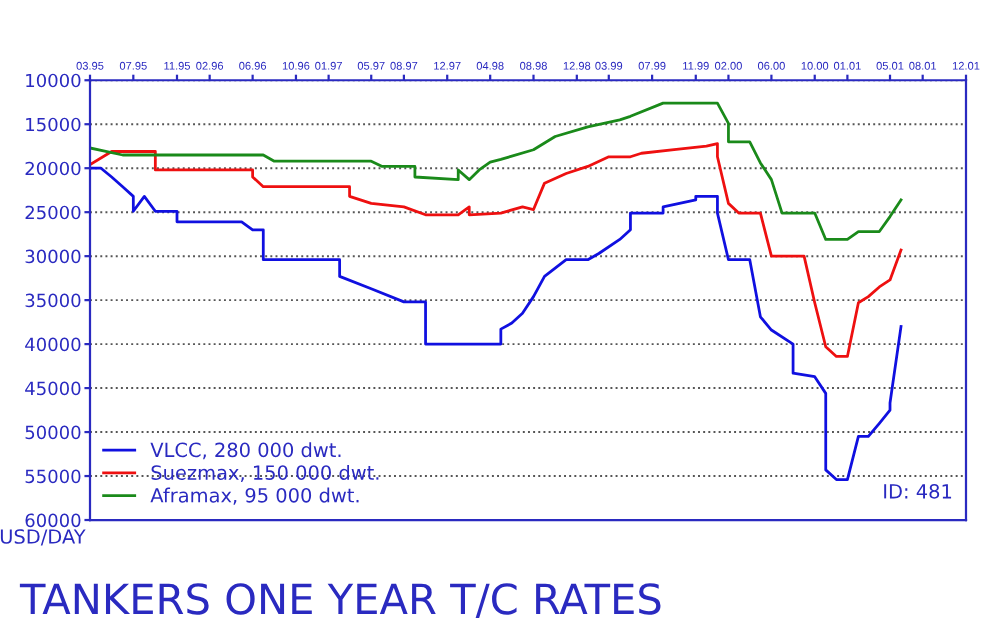 This screenshot has height=642, width=1000. What do you see at coordinates (53, 300) in the screenshot?
I see `y-tick-label: 35000` at bounding box center [53, 300].